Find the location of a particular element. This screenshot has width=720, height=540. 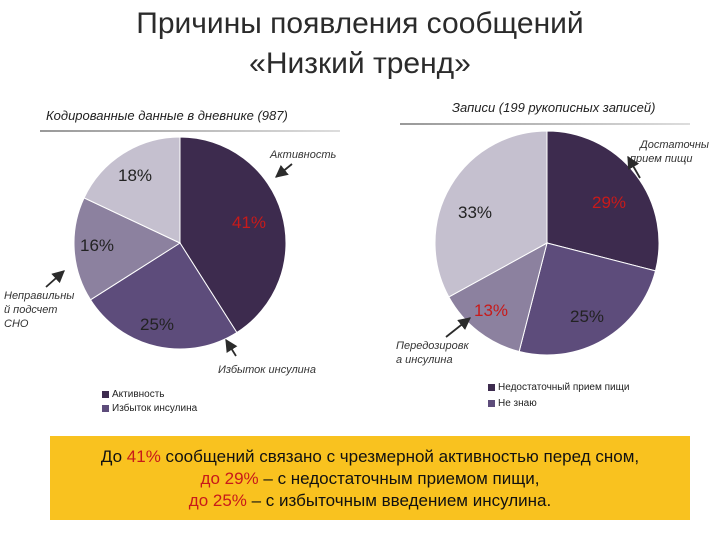

summary-highlight: до 29% is located at coordinates (229, 478).